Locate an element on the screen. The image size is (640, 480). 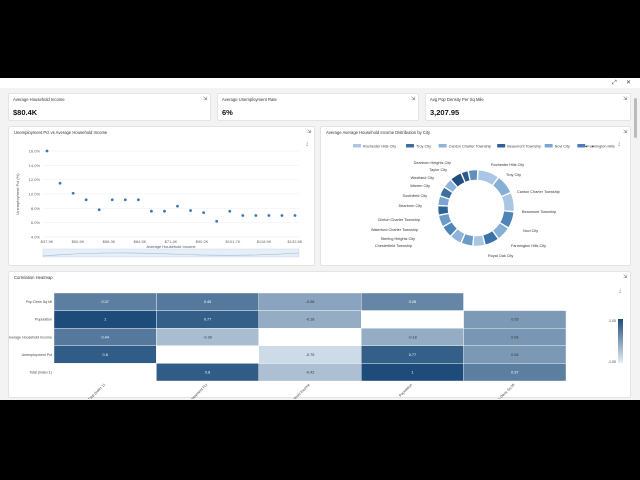
slice-label: Sterling Heights City is located at coordinates (398, 239).